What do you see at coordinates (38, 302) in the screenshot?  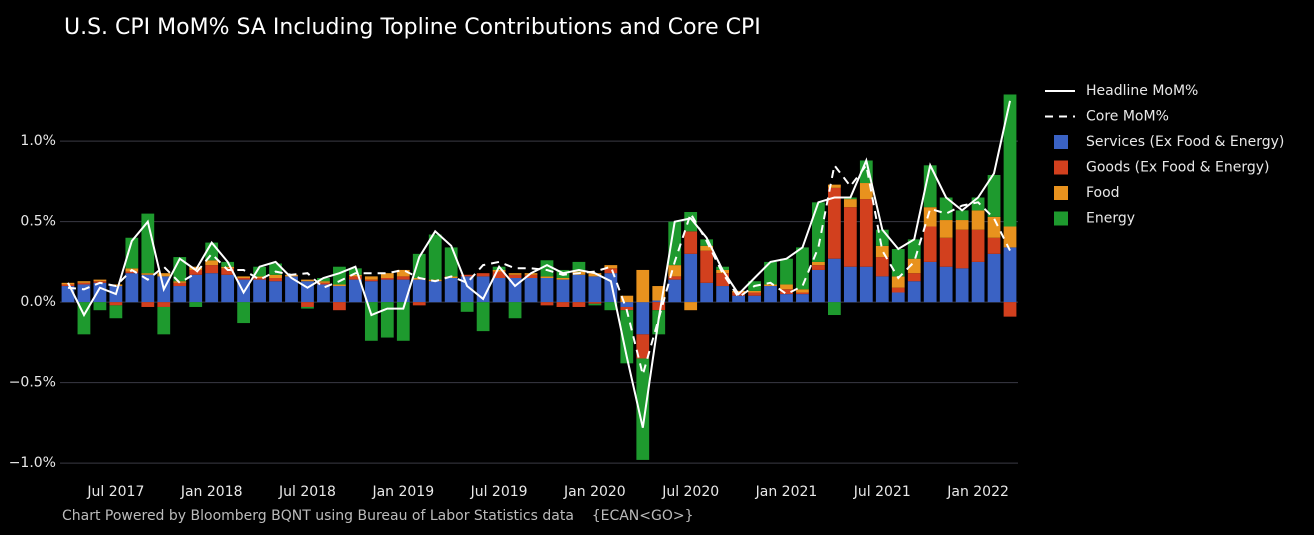 I see `y-tick-label: 0.0%` at bounding box center [38, 302].